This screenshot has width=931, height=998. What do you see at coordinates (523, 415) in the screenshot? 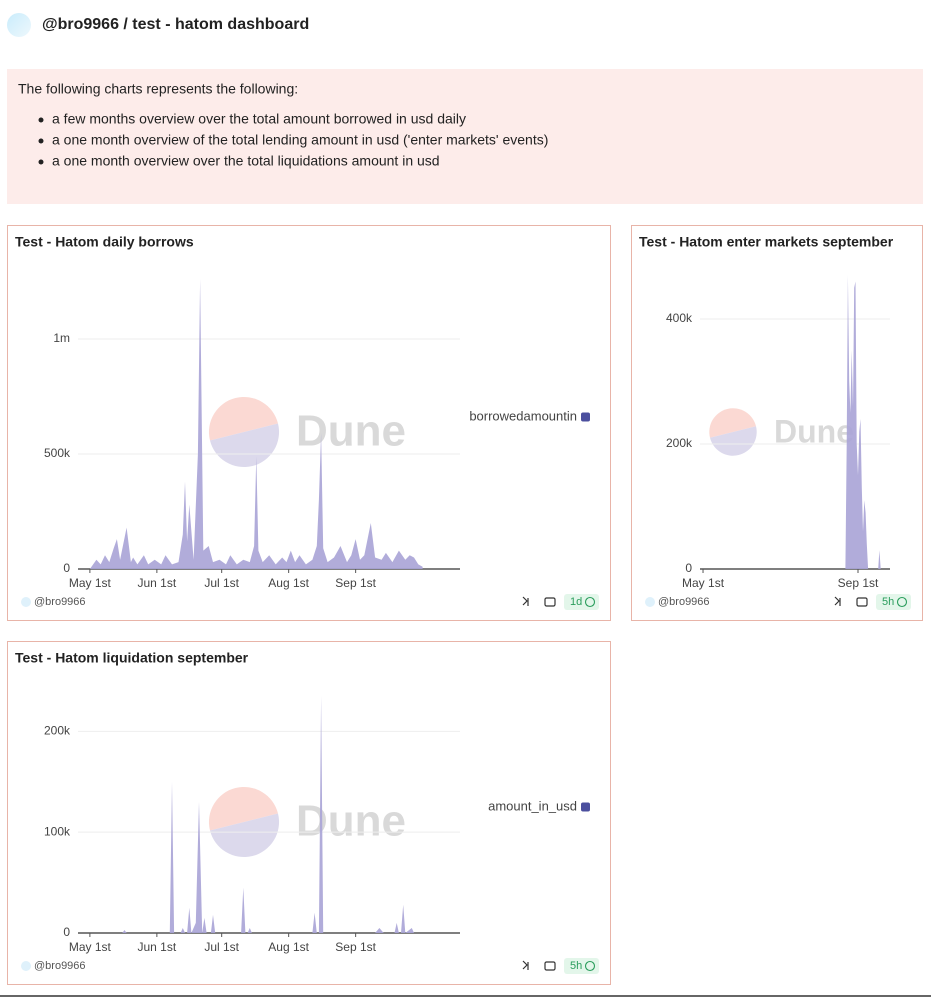
I see `legend-label: borrowedamountin` at bounding box center [523, 415].